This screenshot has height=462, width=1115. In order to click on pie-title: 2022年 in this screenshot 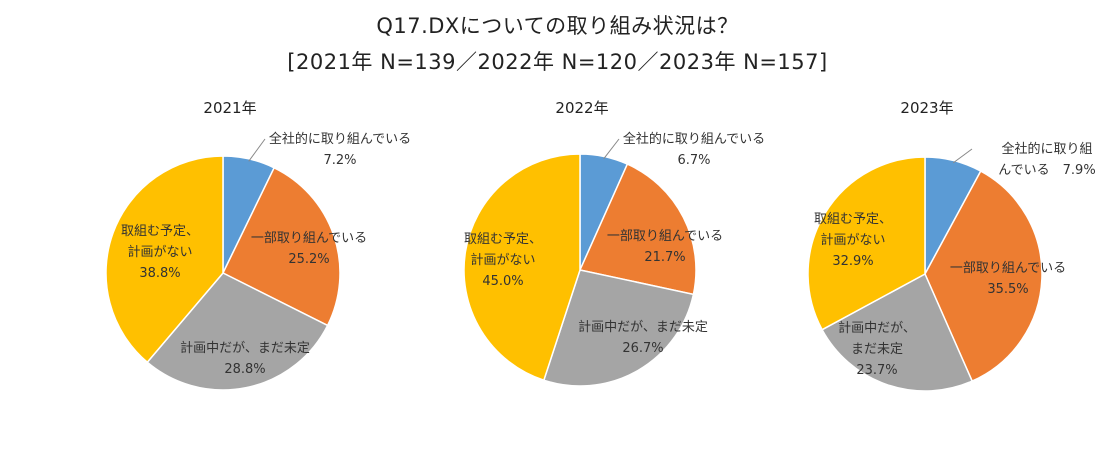, I will do `click(581, 108)`.